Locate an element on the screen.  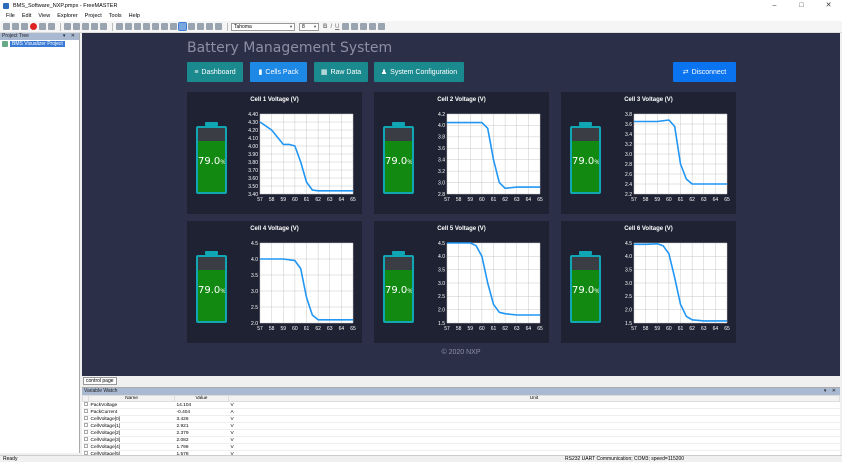
close-button: ✕ is located at coordinates (828, 5).